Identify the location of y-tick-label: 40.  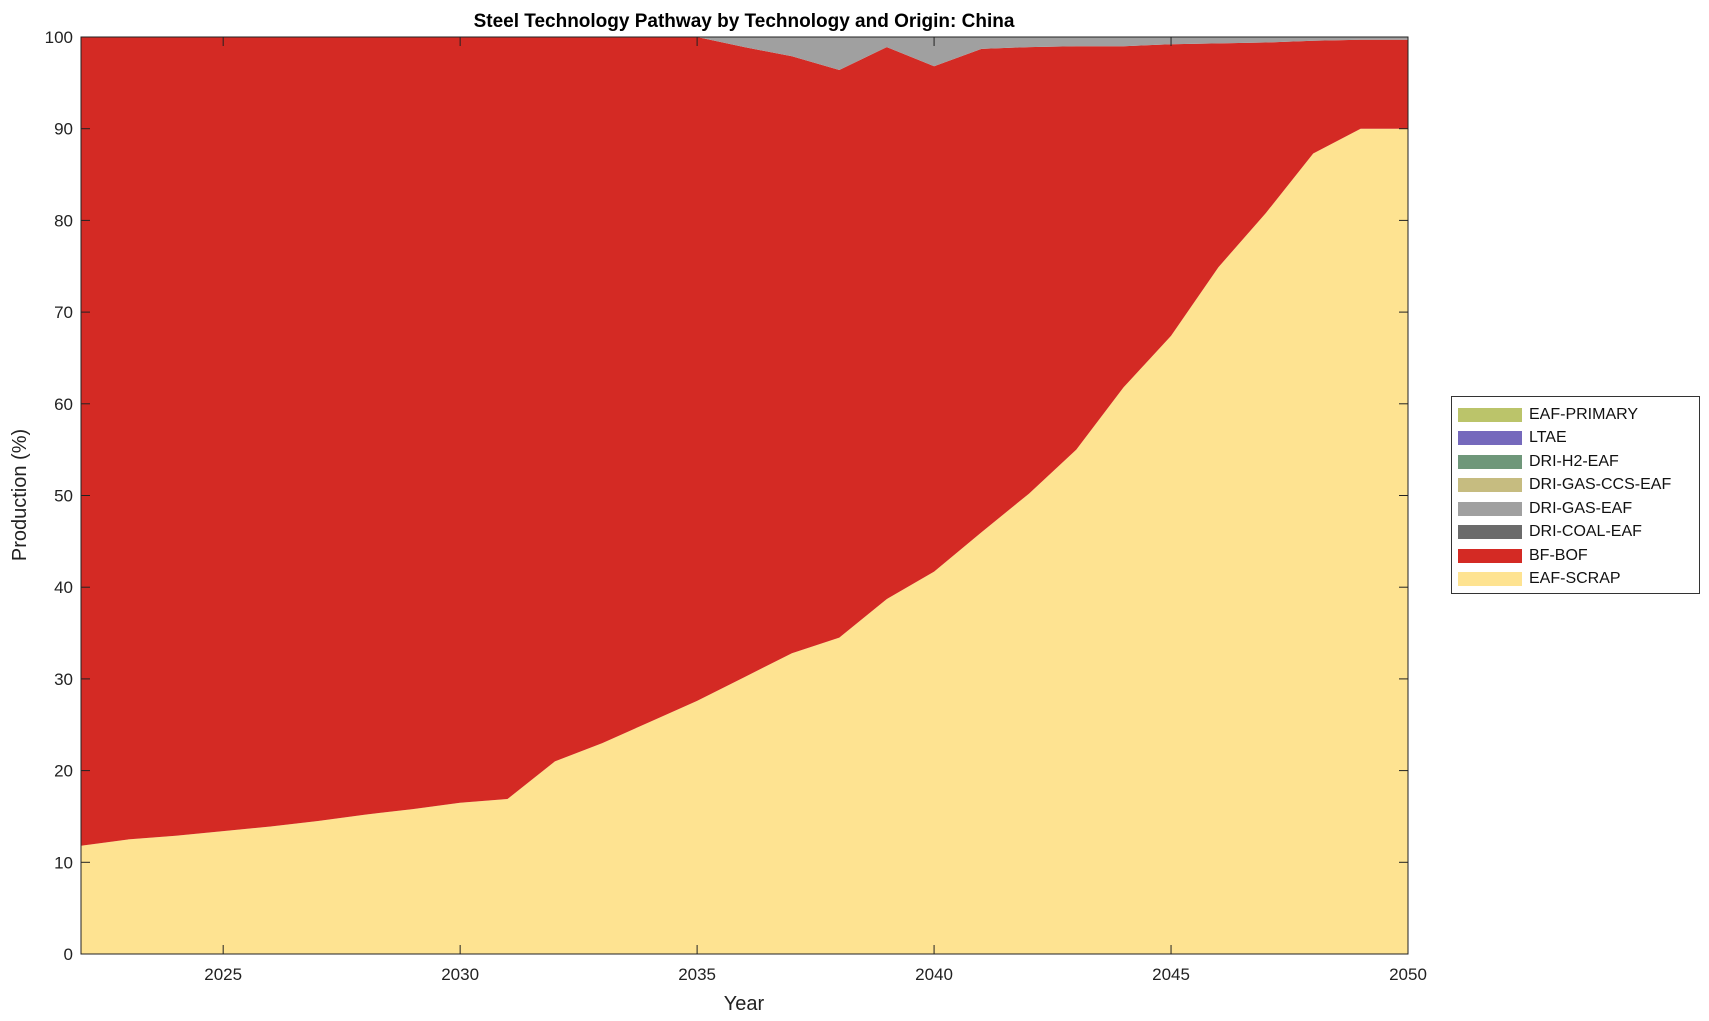
(63, 587).